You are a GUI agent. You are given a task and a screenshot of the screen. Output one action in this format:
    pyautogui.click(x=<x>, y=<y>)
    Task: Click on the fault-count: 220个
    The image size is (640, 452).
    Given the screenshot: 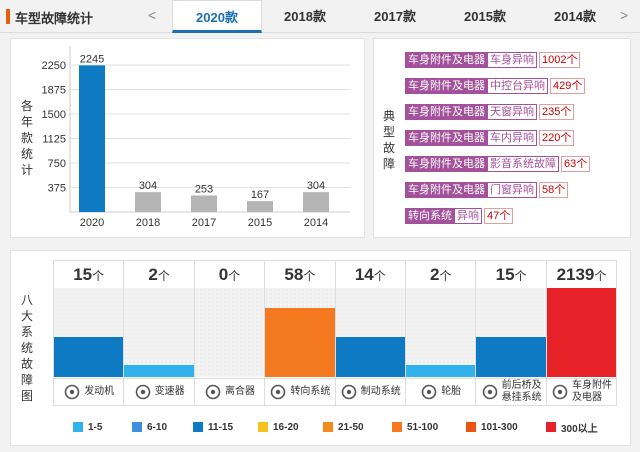 What is the action you would take?
    pyautogui.click(x=557, y=138)
    